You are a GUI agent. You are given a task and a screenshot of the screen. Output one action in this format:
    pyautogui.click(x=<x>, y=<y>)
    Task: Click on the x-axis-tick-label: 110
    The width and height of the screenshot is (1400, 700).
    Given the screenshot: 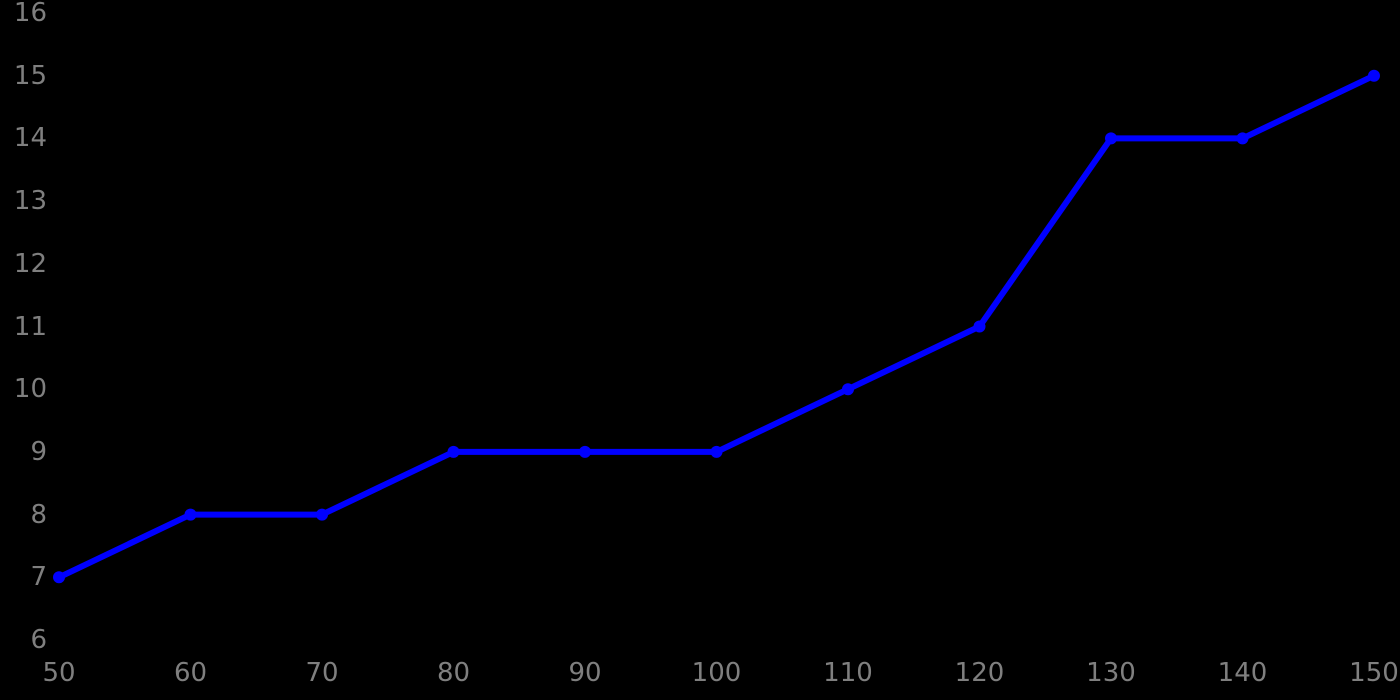 What is the action you would take?
    pyautogui.click(x=848, y=673)
    